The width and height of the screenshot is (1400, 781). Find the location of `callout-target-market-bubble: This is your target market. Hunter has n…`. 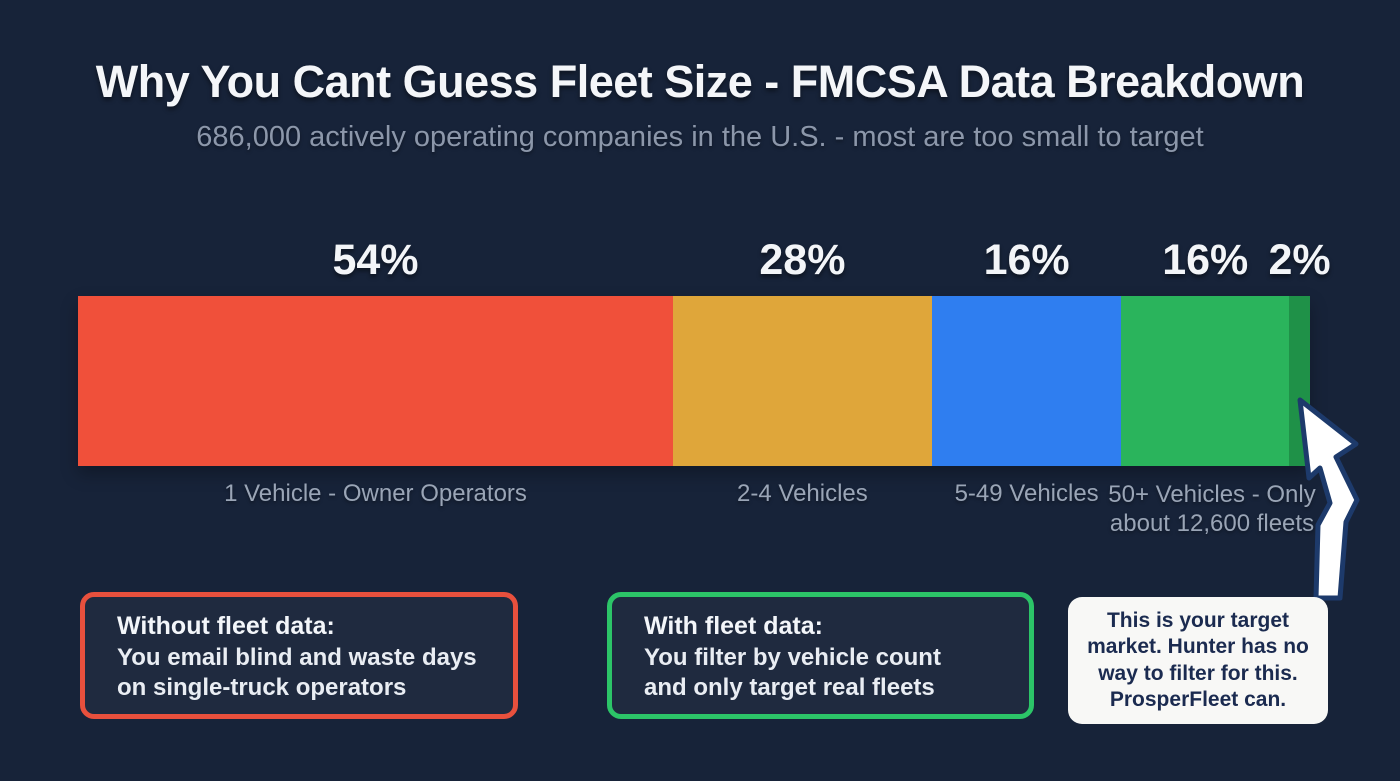

callout-target-market-bubble: This is your target market. Hunter has n… is located at coordinates (1198, 660).